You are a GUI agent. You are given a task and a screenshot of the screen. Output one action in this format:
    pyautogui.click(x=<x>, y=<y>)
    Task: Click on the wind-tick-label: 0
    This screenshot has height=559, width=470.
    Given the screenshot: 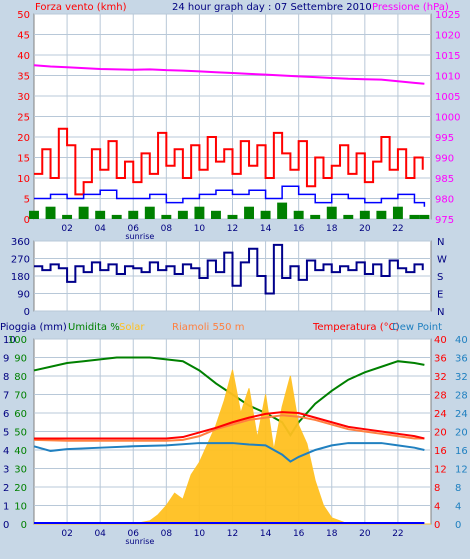 What is the action you would take?
    pyautogui.click(x=27, y=220)
    